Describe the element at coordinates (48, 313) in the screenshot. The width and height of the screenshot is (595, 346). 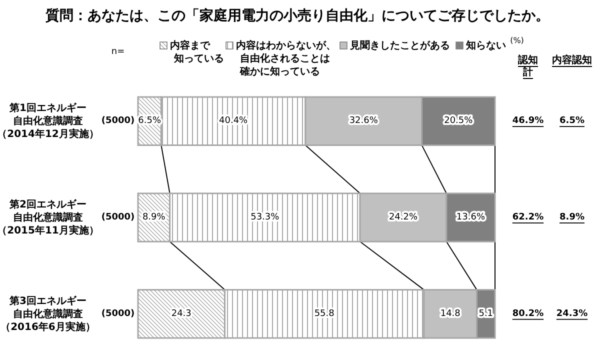
I see `y-tick-label: 第3回エネルギー自由化意識調査（2016年6月実施）` at that location.